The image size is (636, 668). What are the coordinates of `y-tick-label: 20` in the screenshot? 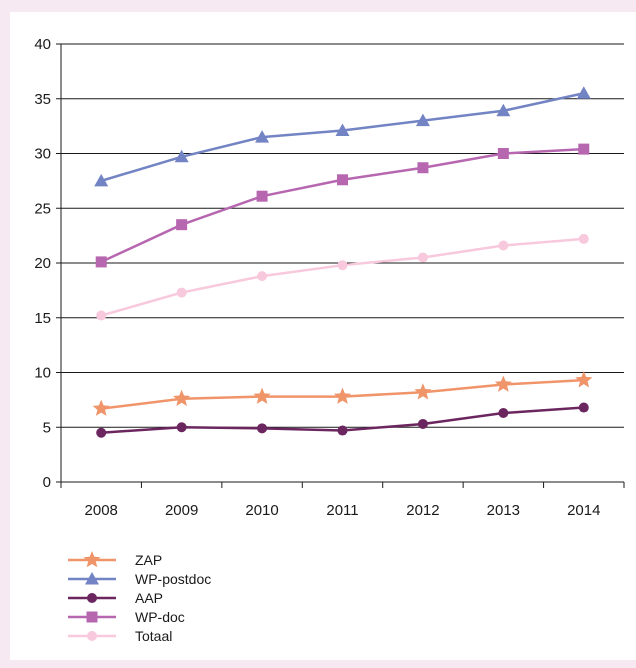 It's located at (42, 263).